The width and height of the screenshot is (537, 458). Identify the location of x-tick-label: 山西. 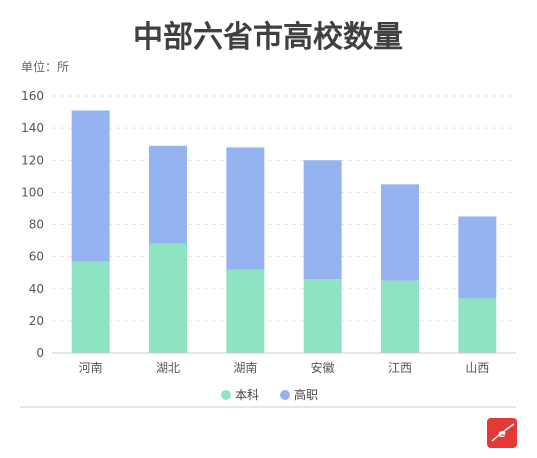
(477, 368).